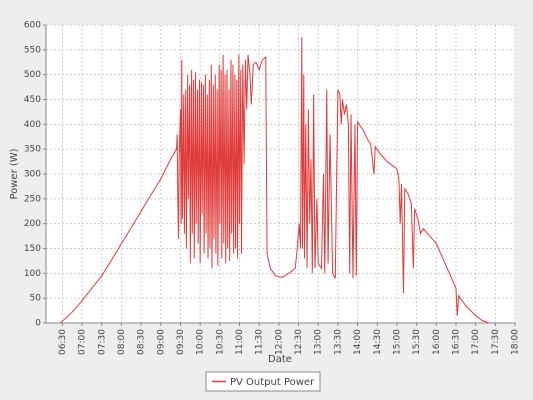  I want to click on x-axis-label: Date, so click(280, 359).